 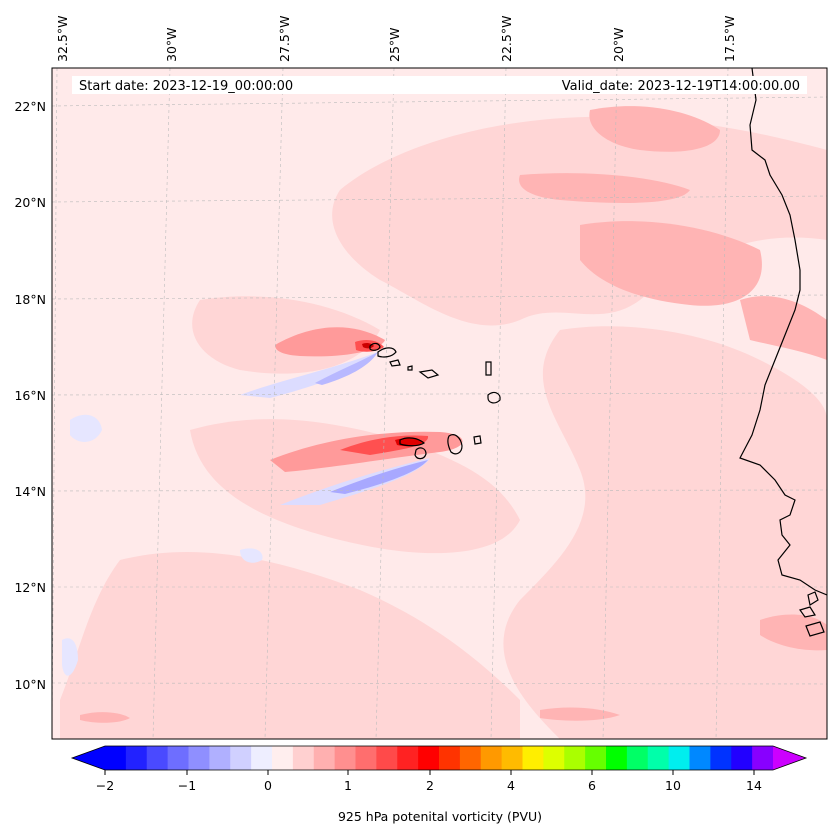 I want to click on island-brava, so click(x=412, y=442).